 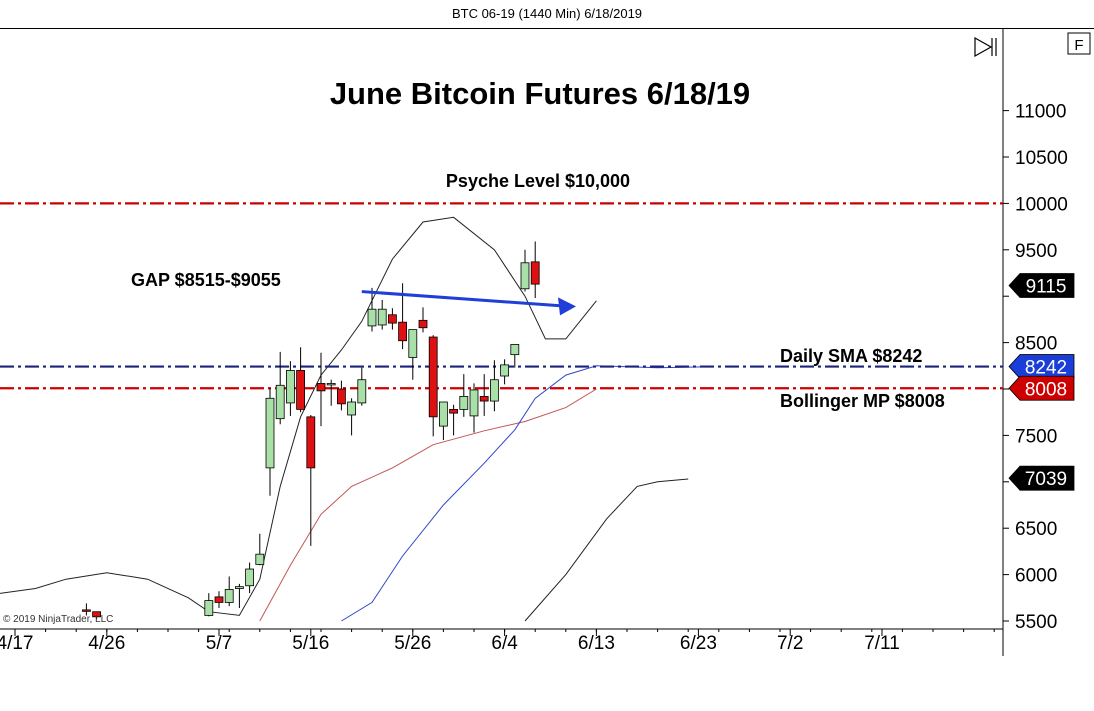 I want to click on x-tick-label: 6/23, so click(x=698, y=643).